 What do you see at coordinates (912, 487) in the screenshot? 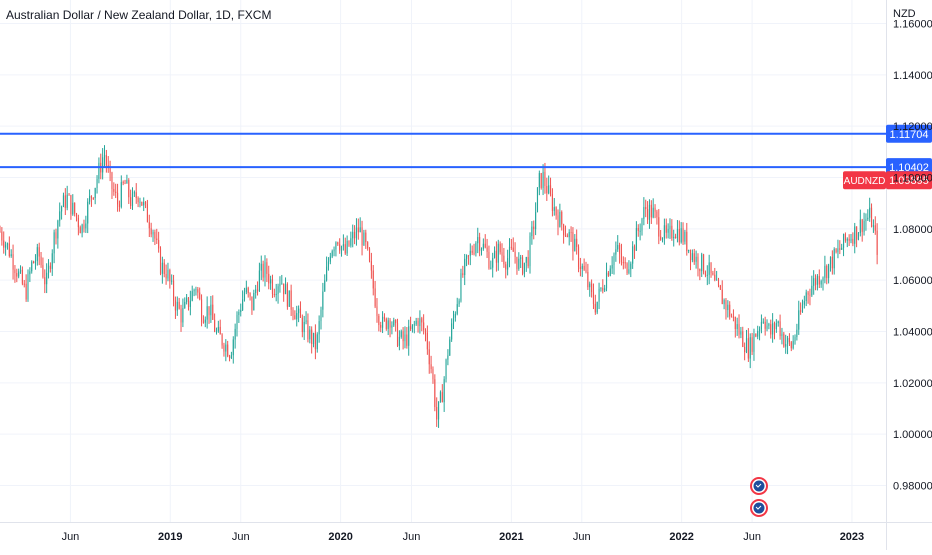
I see `y-axis-tick-label: 0.98000` at bounding box center [912, 487].